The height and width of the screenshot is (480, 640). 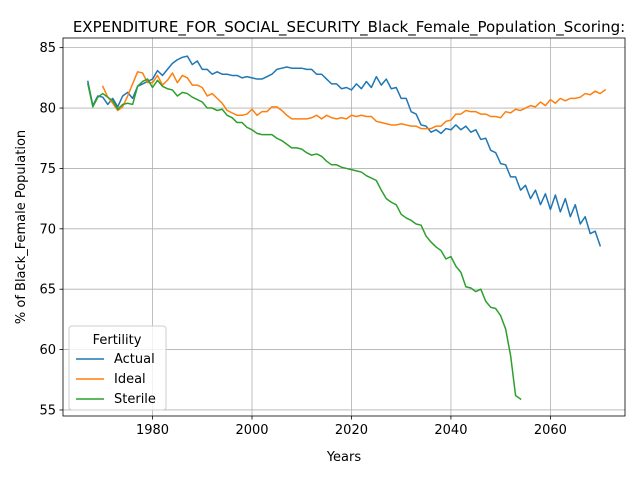 I want to click on x-tick-label: 1980, so click(x=152, y=430).